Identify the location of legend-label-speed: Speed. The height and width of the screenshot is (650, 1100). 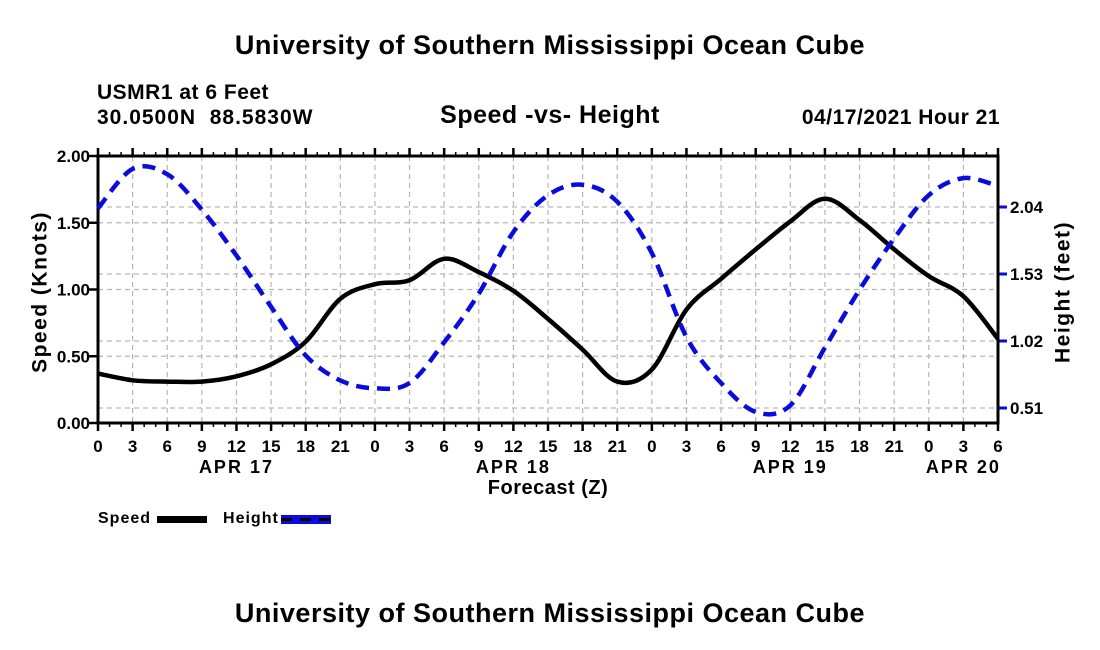
(125, 518).